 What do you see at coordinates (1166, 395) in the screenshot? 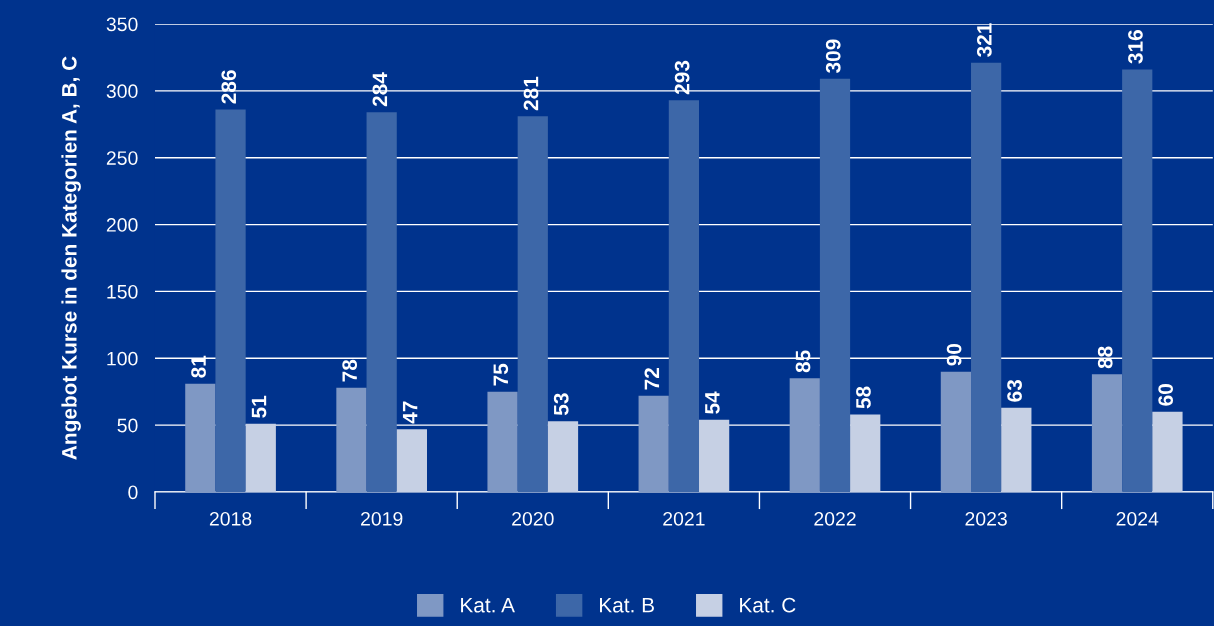
I see `data-label: 60` at bounding box center [1166, 395].